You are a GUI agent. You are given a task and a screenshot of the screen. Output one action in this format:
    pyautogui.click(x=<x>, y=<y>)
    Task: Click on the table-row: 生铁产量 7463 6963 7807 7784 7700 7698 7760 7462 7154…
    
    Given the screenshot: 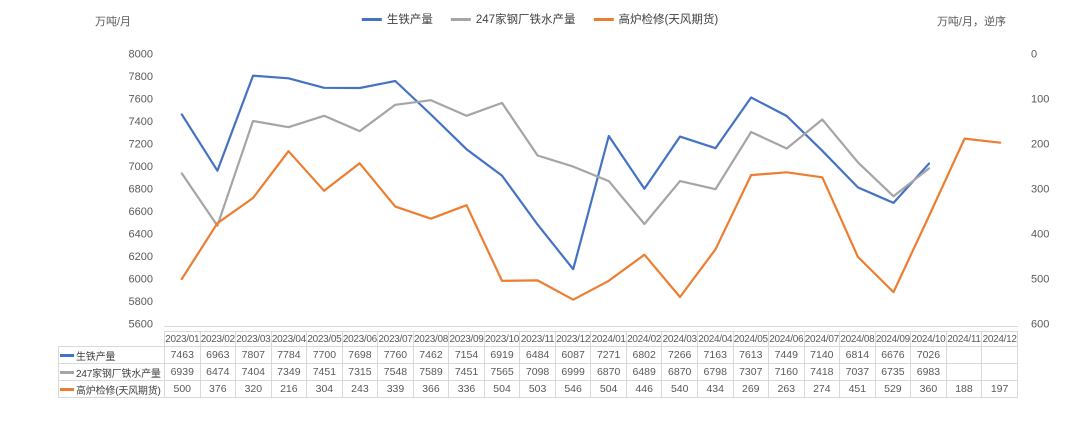 What is the action you would take?
    pyautogui.click(x=538, y=355)
    